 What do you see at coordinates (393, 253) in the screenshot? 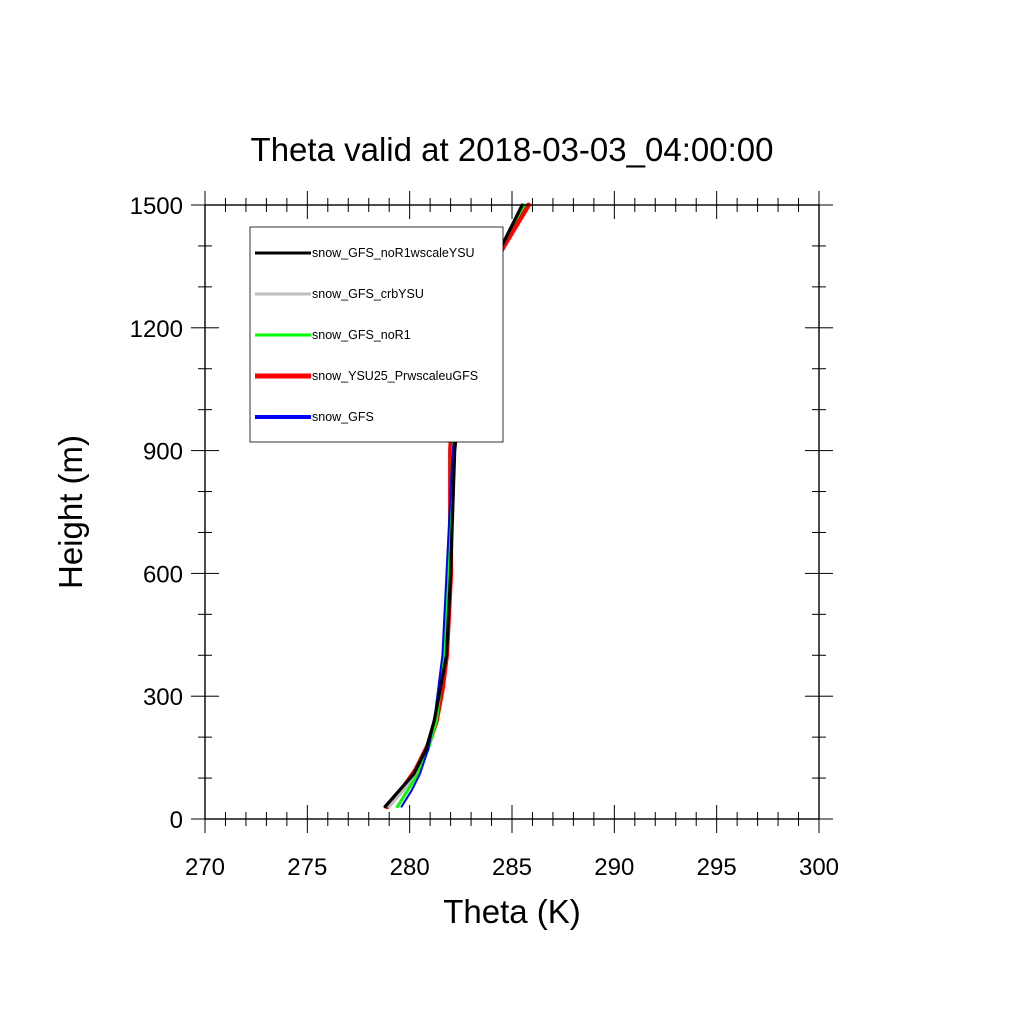
I see `legend-label: snow_GFS_noR1wscaleYSU` at bounding box center [393, 253].